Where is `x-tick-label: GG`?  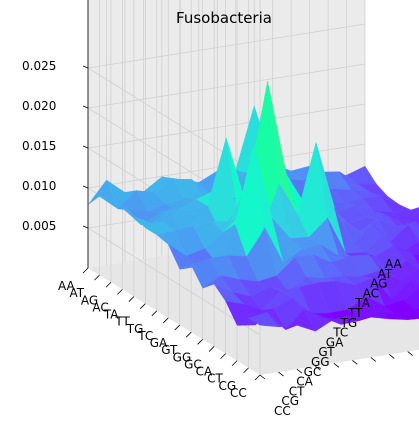
x-tick-label: GG is located at coordinates (182, 357).